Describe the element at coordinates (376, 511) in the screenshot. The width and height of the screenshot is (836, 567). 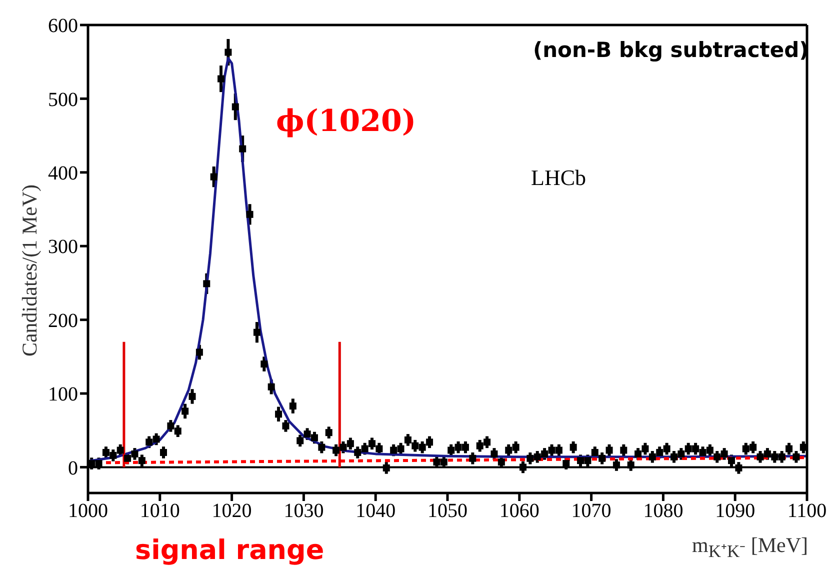
I see `x-tick-label: 1040` at that location.